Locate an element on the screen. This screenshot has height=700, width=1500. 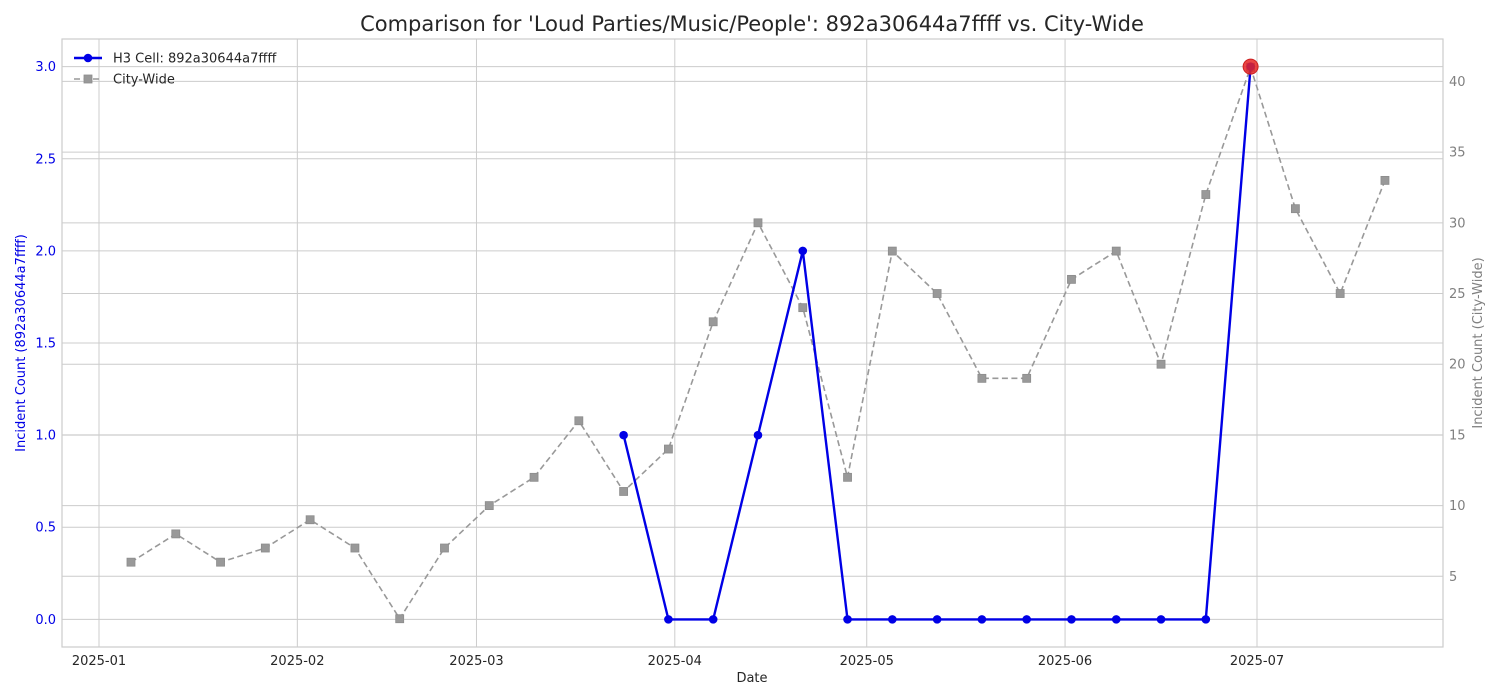
y-tick-label-left: 2.0 is located at coordinates (45, 251).